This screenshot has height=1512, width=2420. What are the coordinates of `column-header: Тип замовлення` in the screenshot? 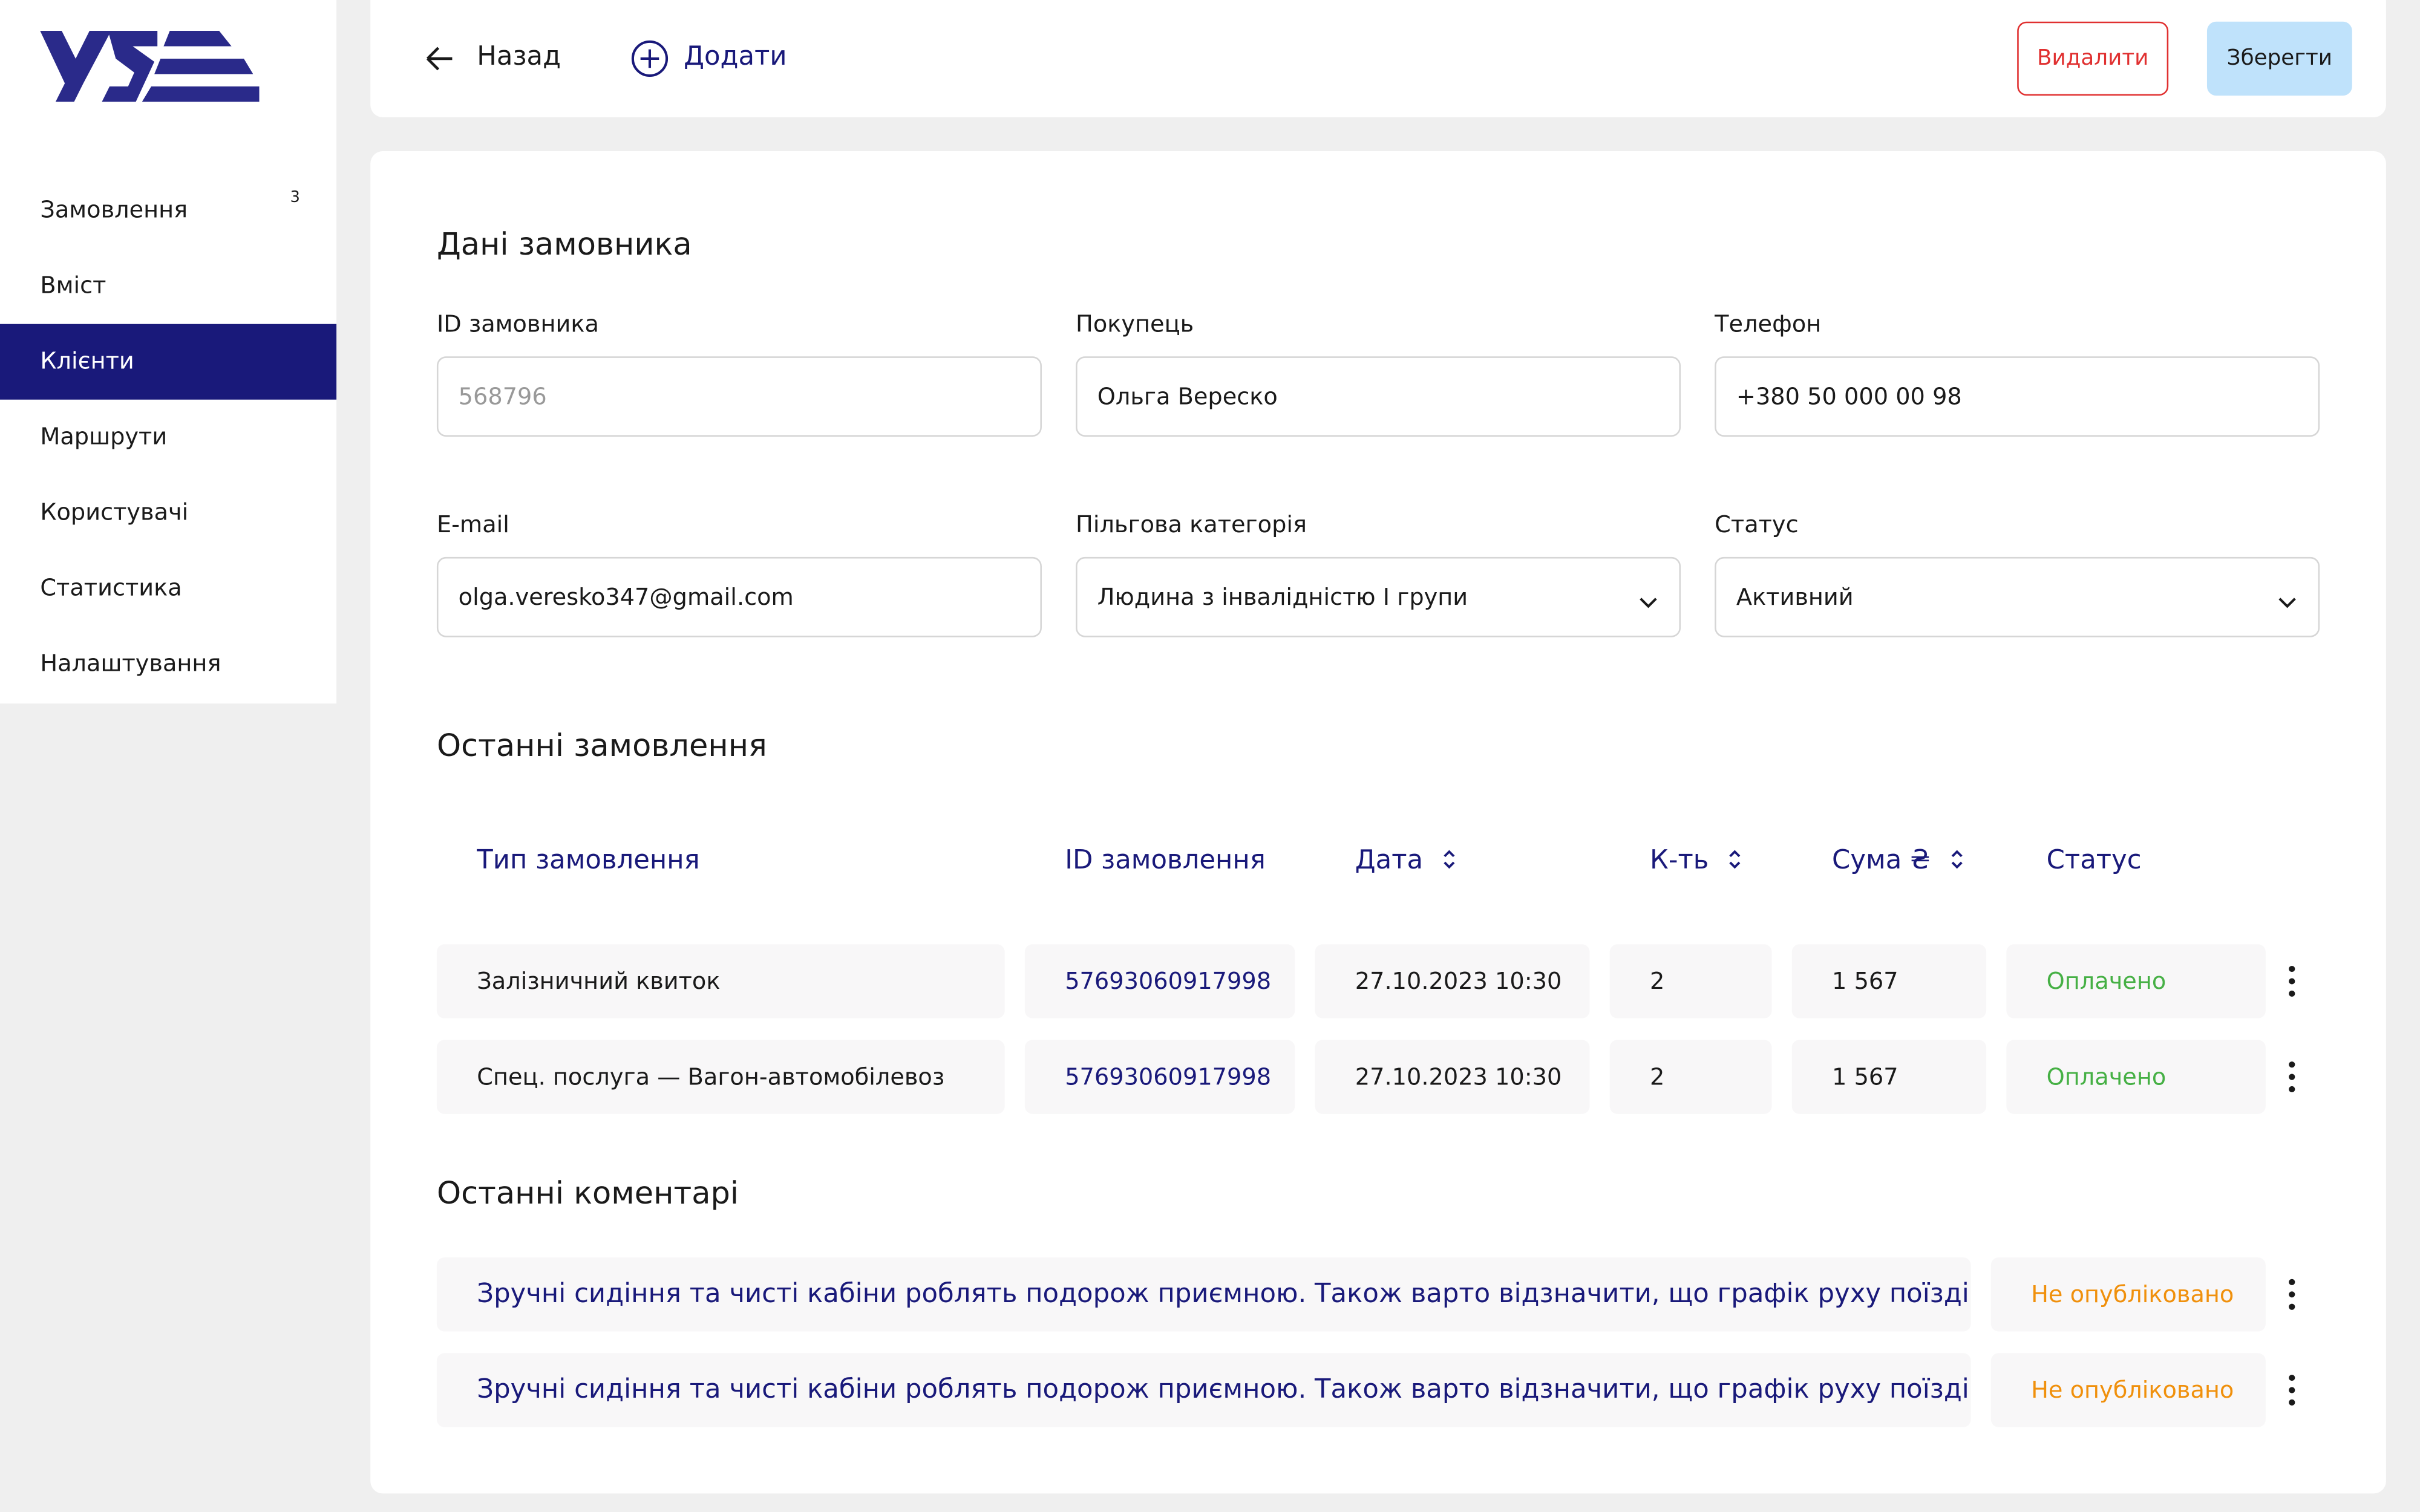 It's located at (588, 861).